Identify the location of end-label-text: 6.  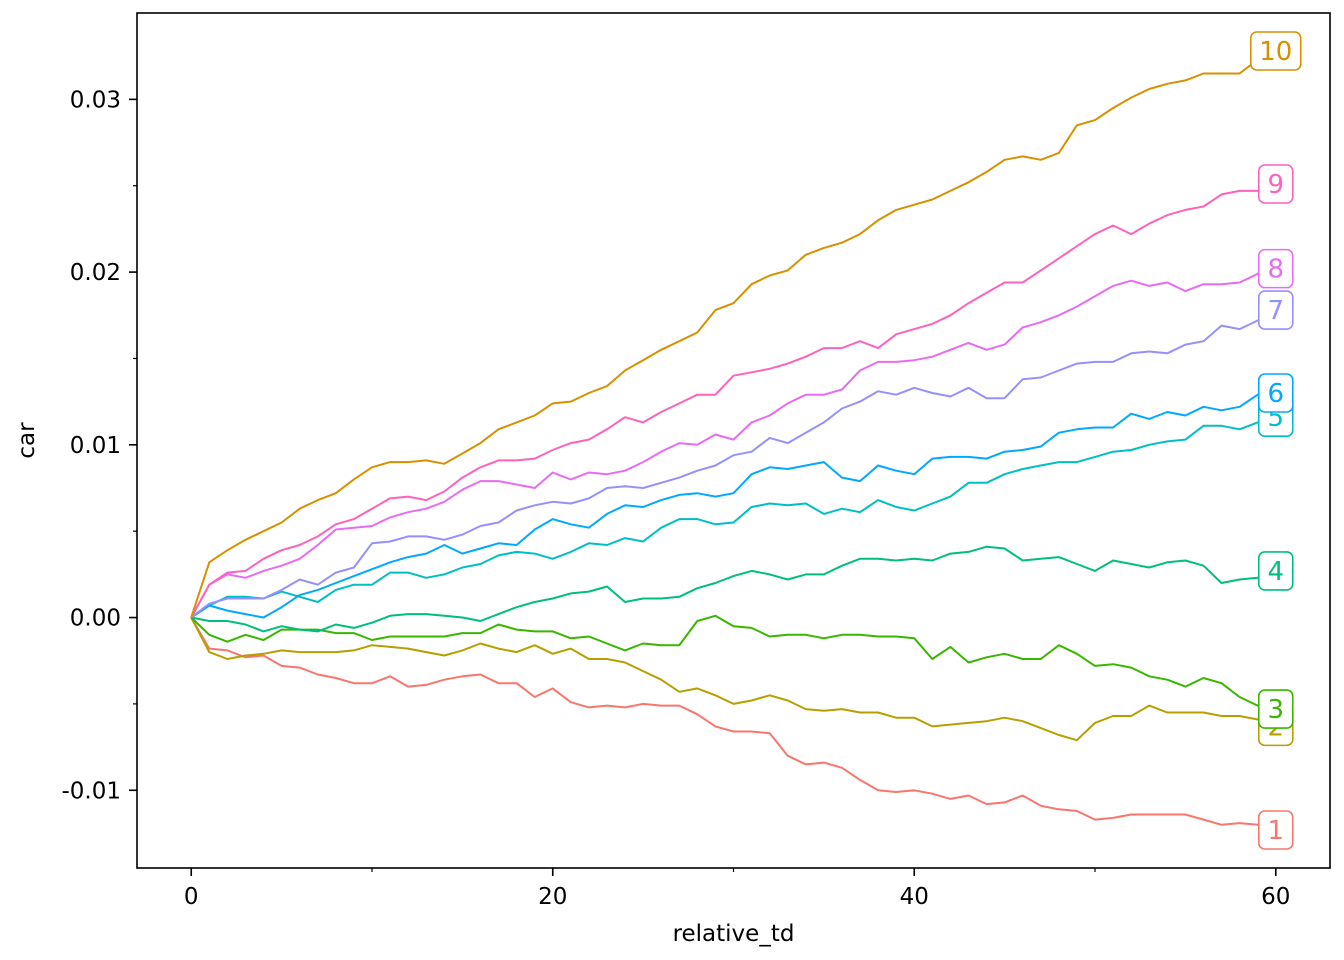
(1275, 394).